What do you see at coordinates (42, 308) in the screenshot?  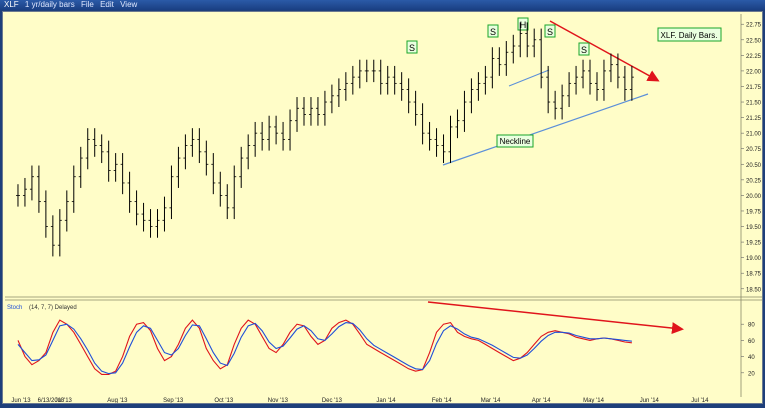 I see `stoch-header: Stoch (14, 7, 7) Delayed` at bounding box center [42, 308].